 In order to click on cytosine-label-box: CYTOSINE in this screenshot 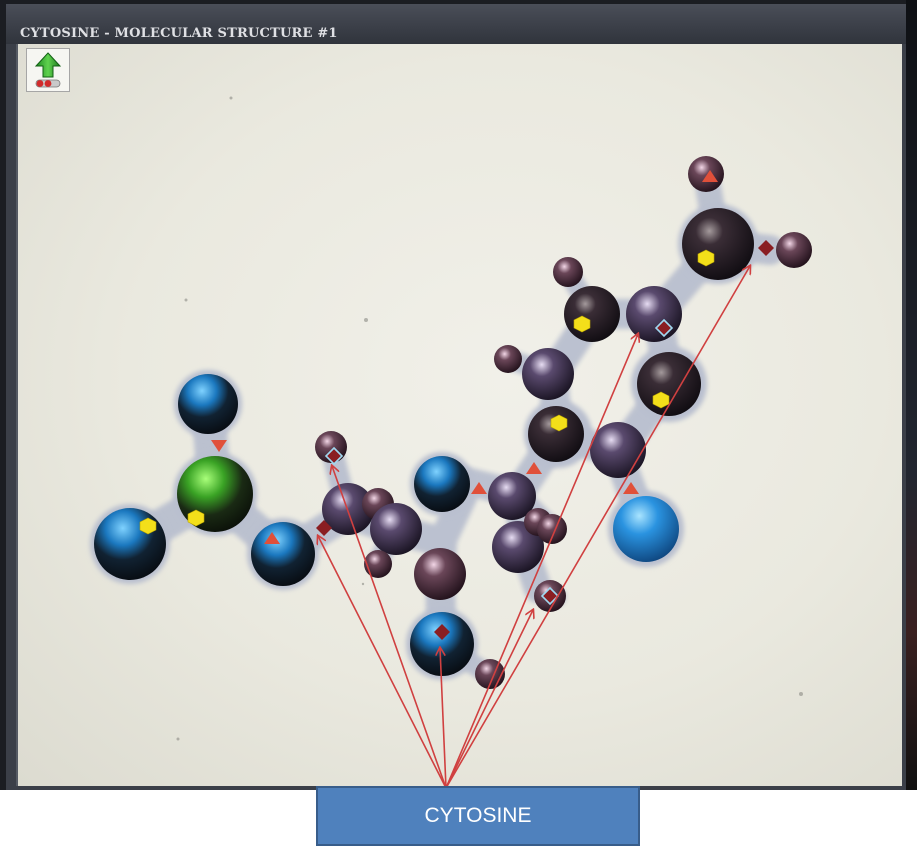, I will do `click(478, 816)`.